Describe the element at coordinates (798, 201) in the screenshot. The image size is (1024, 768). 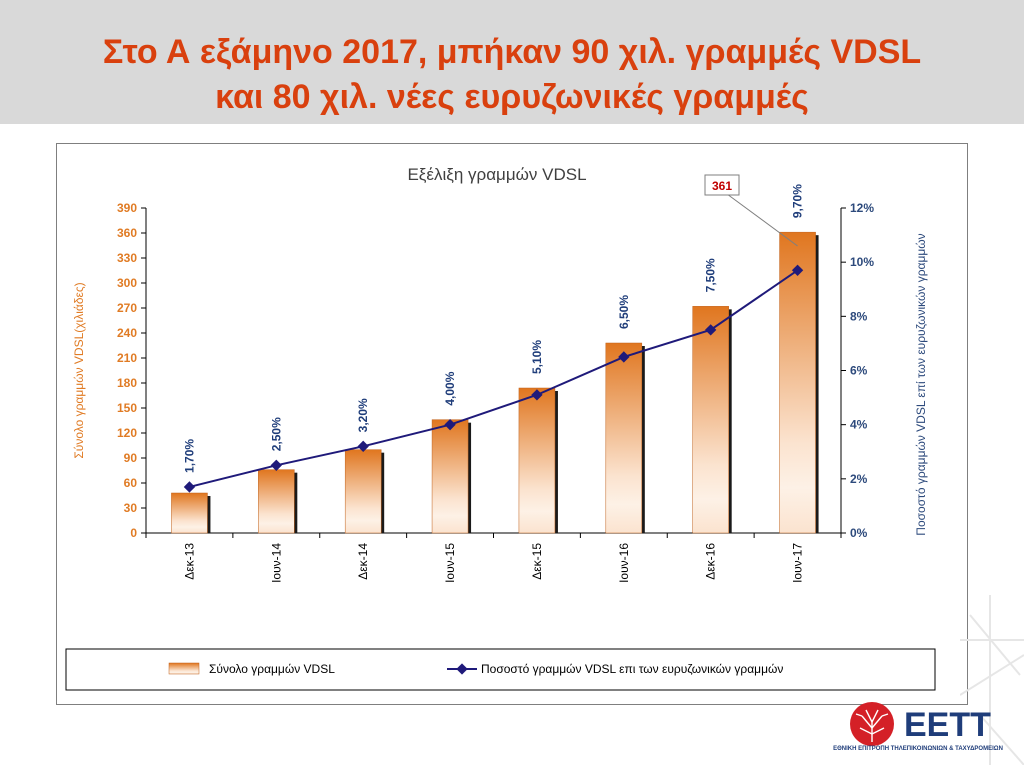
I see `percentage-data-label: 9,70%` at that location.